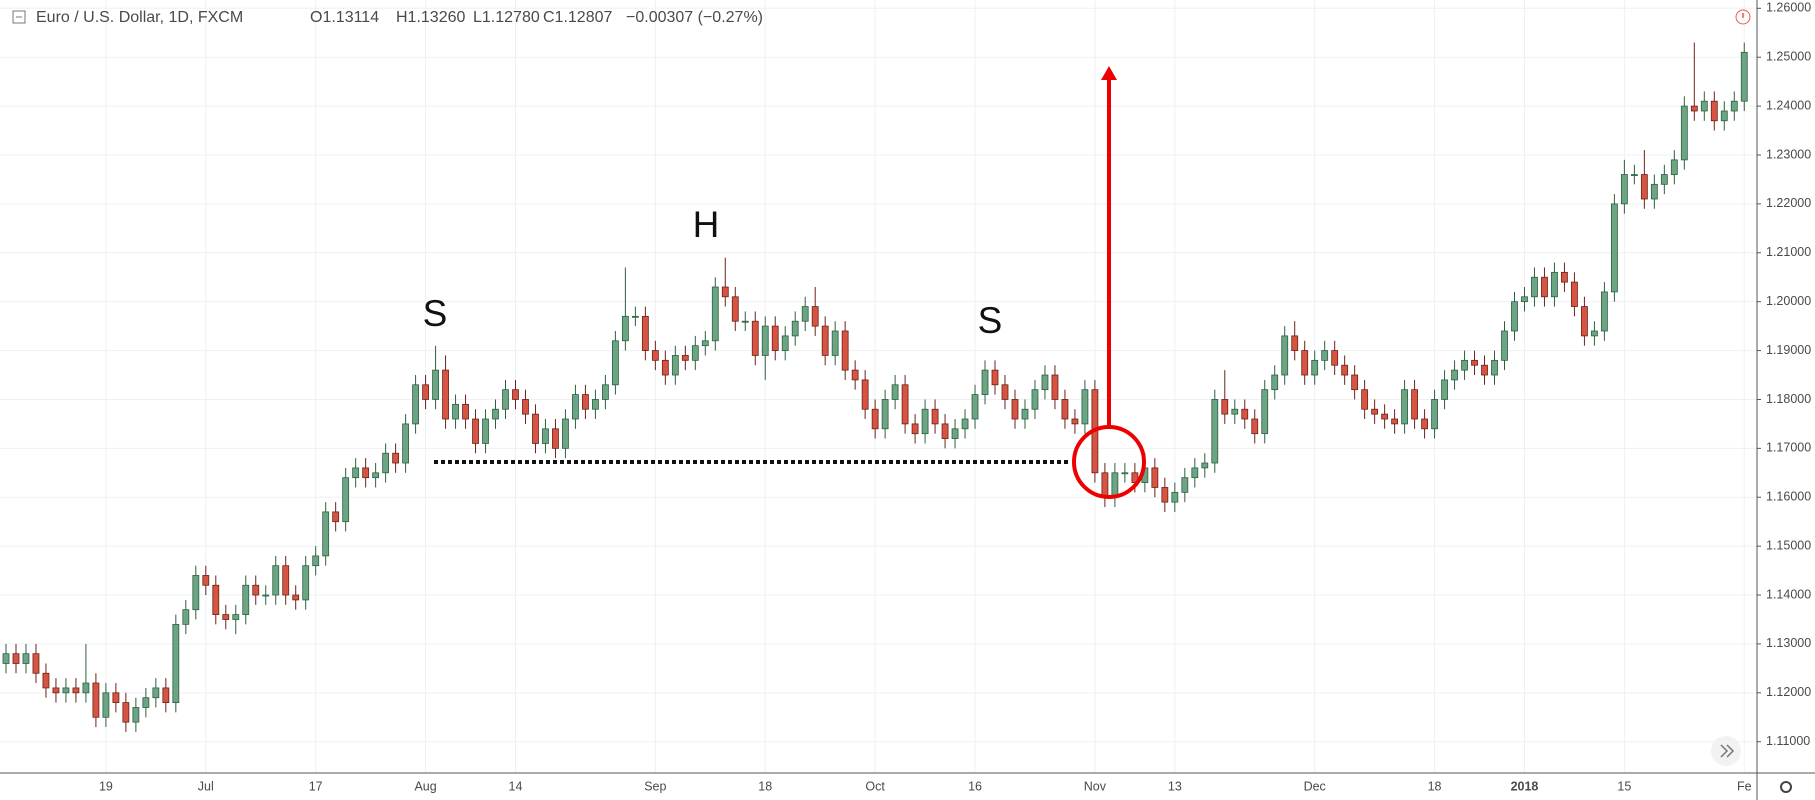 Image resolution: width=1815 pixels, height=800 pixels. I want to click on collapse-button, so click(19, 17).